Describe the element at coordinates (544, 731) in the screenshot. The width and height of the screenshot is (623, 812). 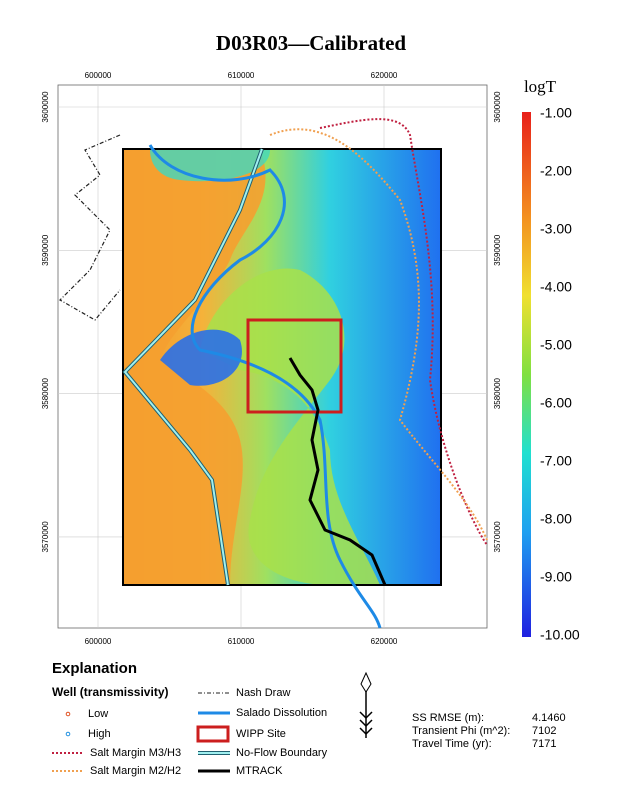
I see `stat-value: 7102` at that location.